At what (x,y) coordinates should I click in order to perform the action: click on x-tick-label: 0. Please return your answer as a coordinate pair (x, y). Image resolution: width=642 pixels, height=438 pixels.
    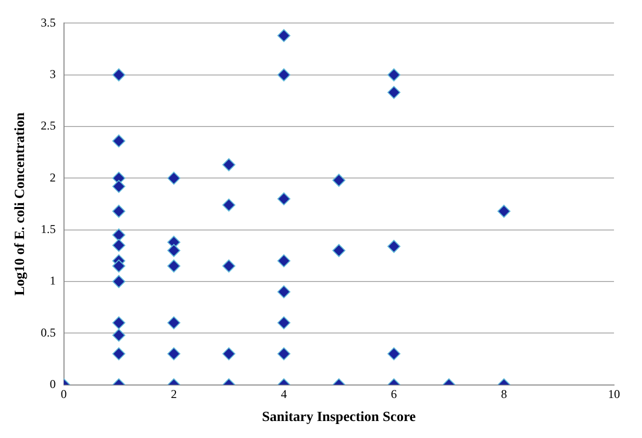
    Looking at the image, I should click on (63, 394).